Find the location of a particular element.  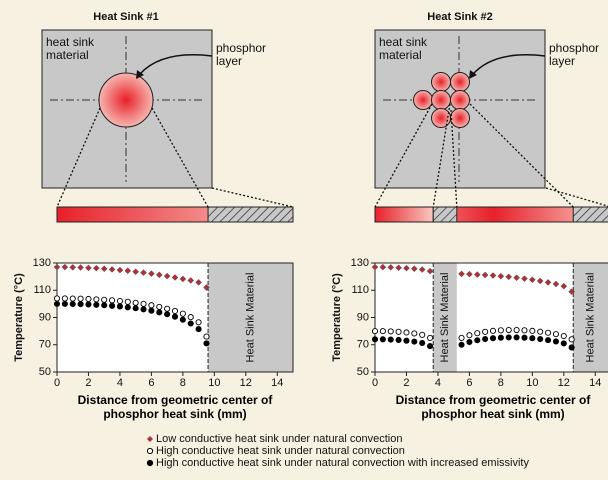

material-label: heat sink material is located at coordinates (403, 49).